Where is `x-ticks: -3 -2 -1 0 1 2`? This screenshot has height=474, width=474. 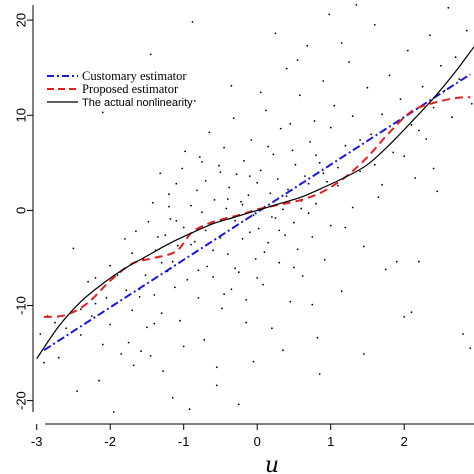
x-ticks: -3 -2 -1 0 1 2 is located at coordinates (219, 436).